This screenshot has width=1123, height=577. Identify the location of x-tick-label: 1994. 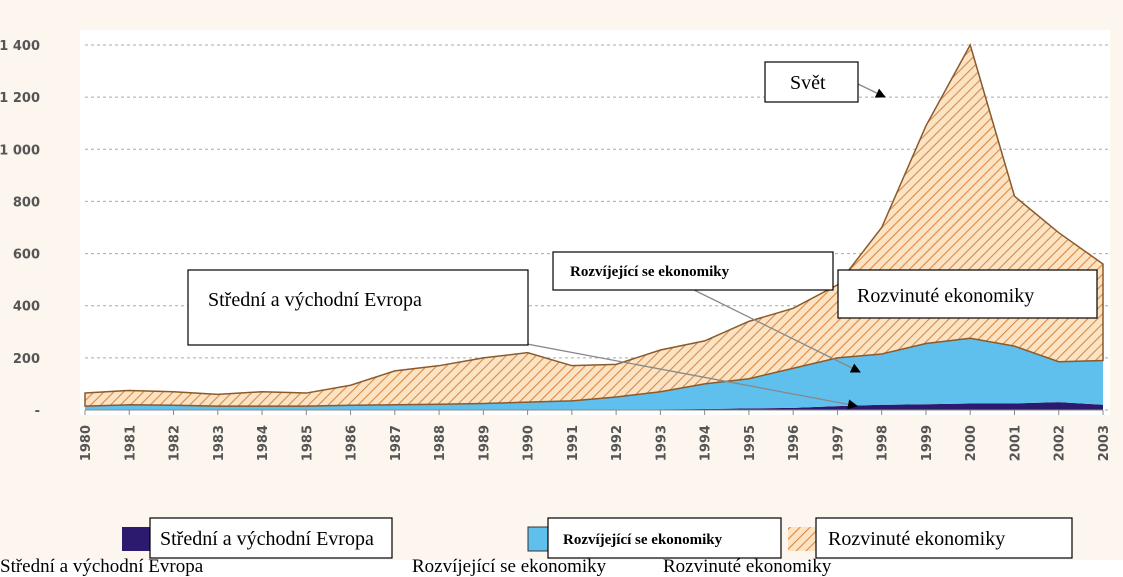
(706, 443).